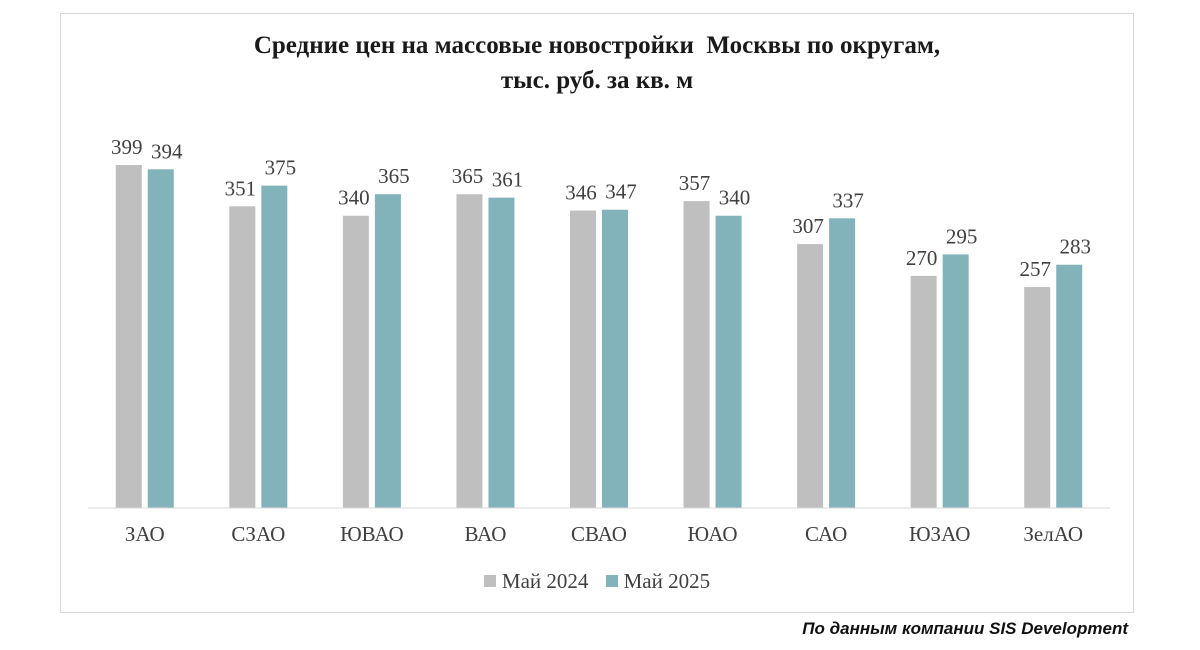 Image resolution: width=1200 pixels, height=650 pixels. What do you see at coordinates (545, 580) in the screenshot?
I see `legend-label-series-1: Май 2024` at bounding box center [545, 580].